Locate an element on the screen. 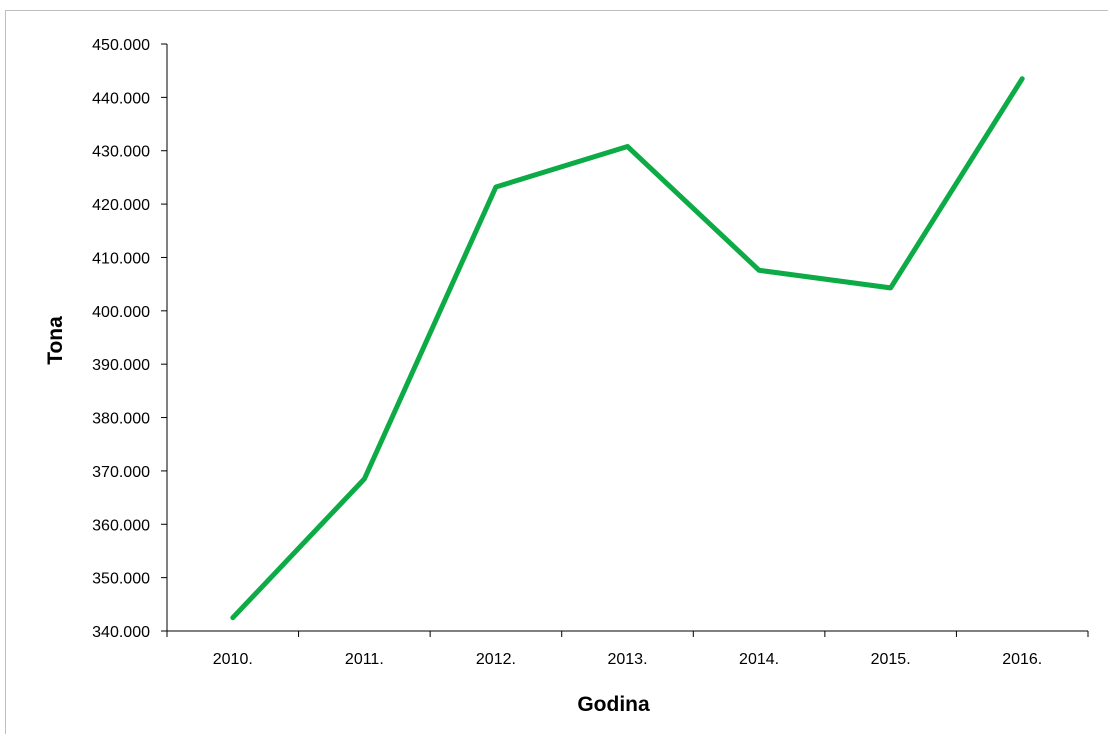 This screenshot has width=1110, height=736. y-tick-label: 390.000 is located at coordinates (121, 365).